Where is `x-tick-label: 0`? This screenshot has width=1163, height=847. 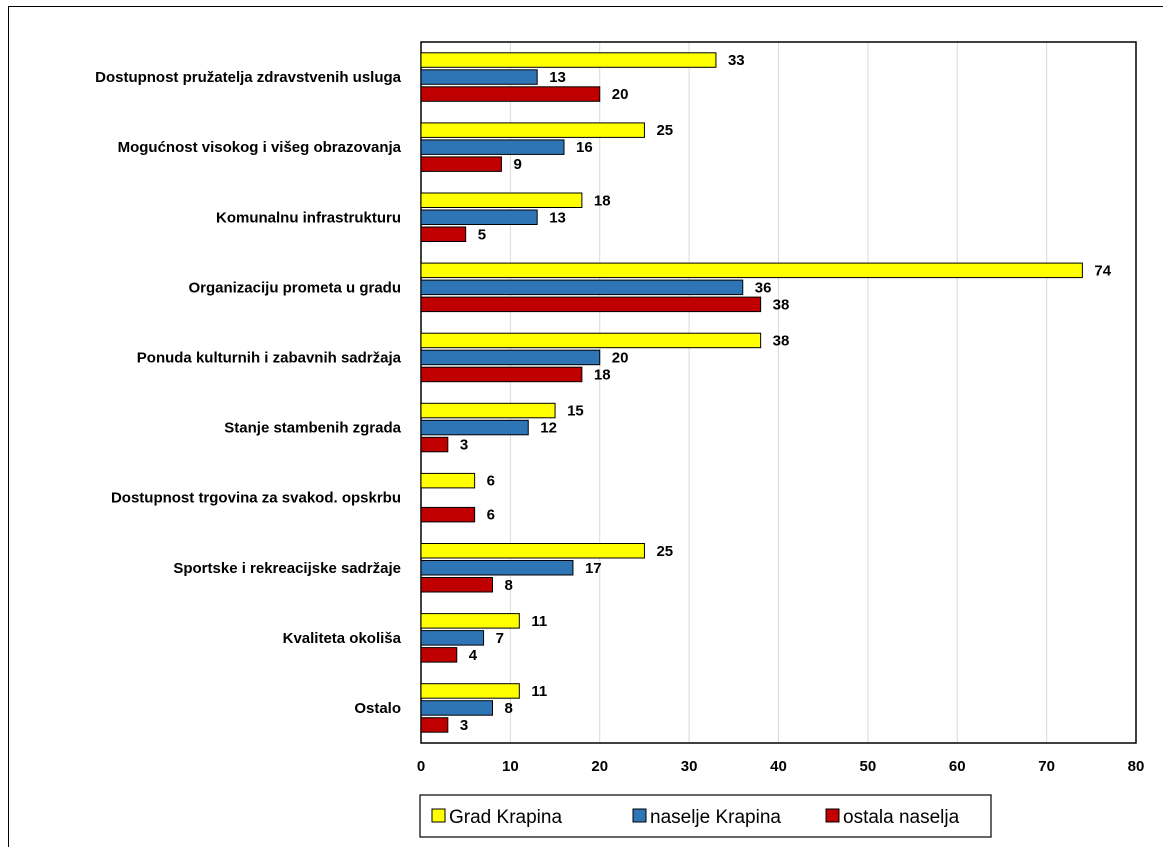 x-tick-label: 0 is located at coordinates (421, 766).